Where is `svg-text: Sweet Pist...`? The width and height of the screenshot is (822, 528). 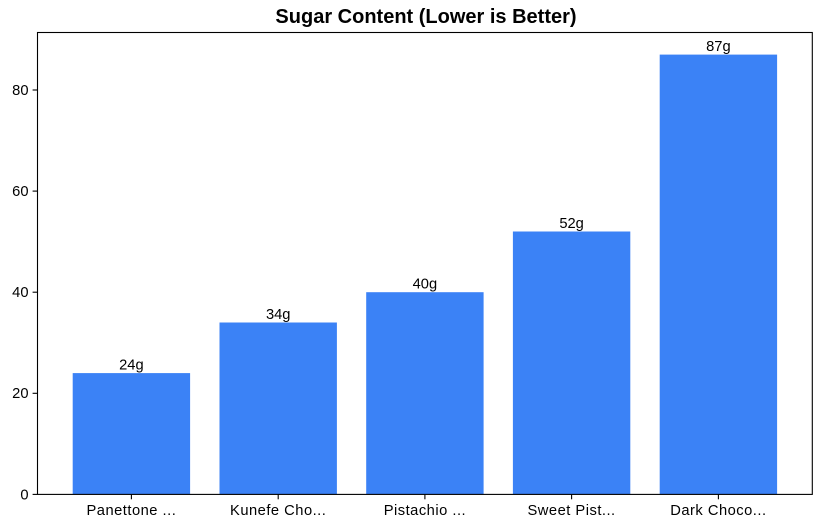
svg-text: Sweet Pist... is located at coordinates (572, 511).